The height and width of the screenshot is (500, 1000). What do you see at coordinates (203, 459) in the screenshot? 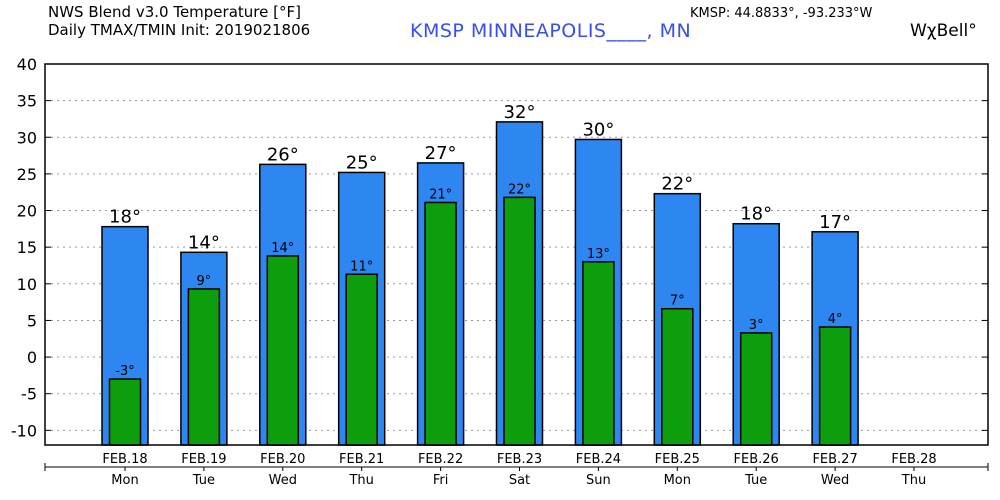
I see `x-date-label: FEB.19` at bounding box center [203, 459].